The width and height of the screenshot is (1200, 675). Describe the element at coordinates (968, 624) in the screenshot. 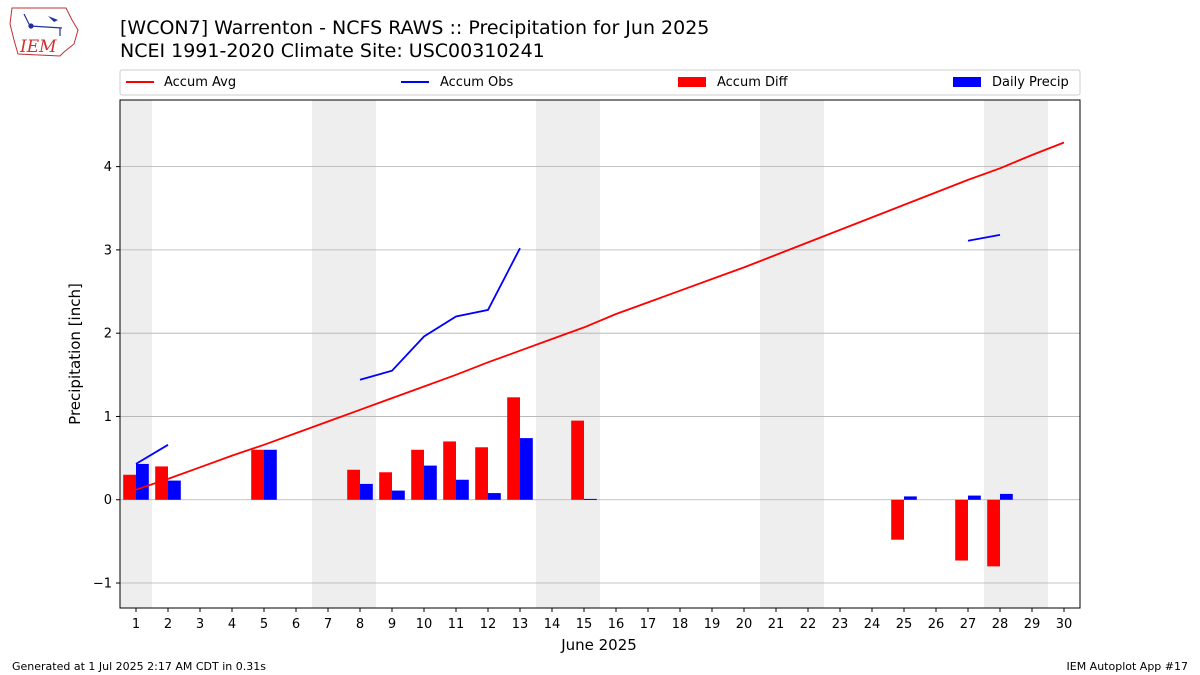

I see `x-tick-label-27: 27` at that location.